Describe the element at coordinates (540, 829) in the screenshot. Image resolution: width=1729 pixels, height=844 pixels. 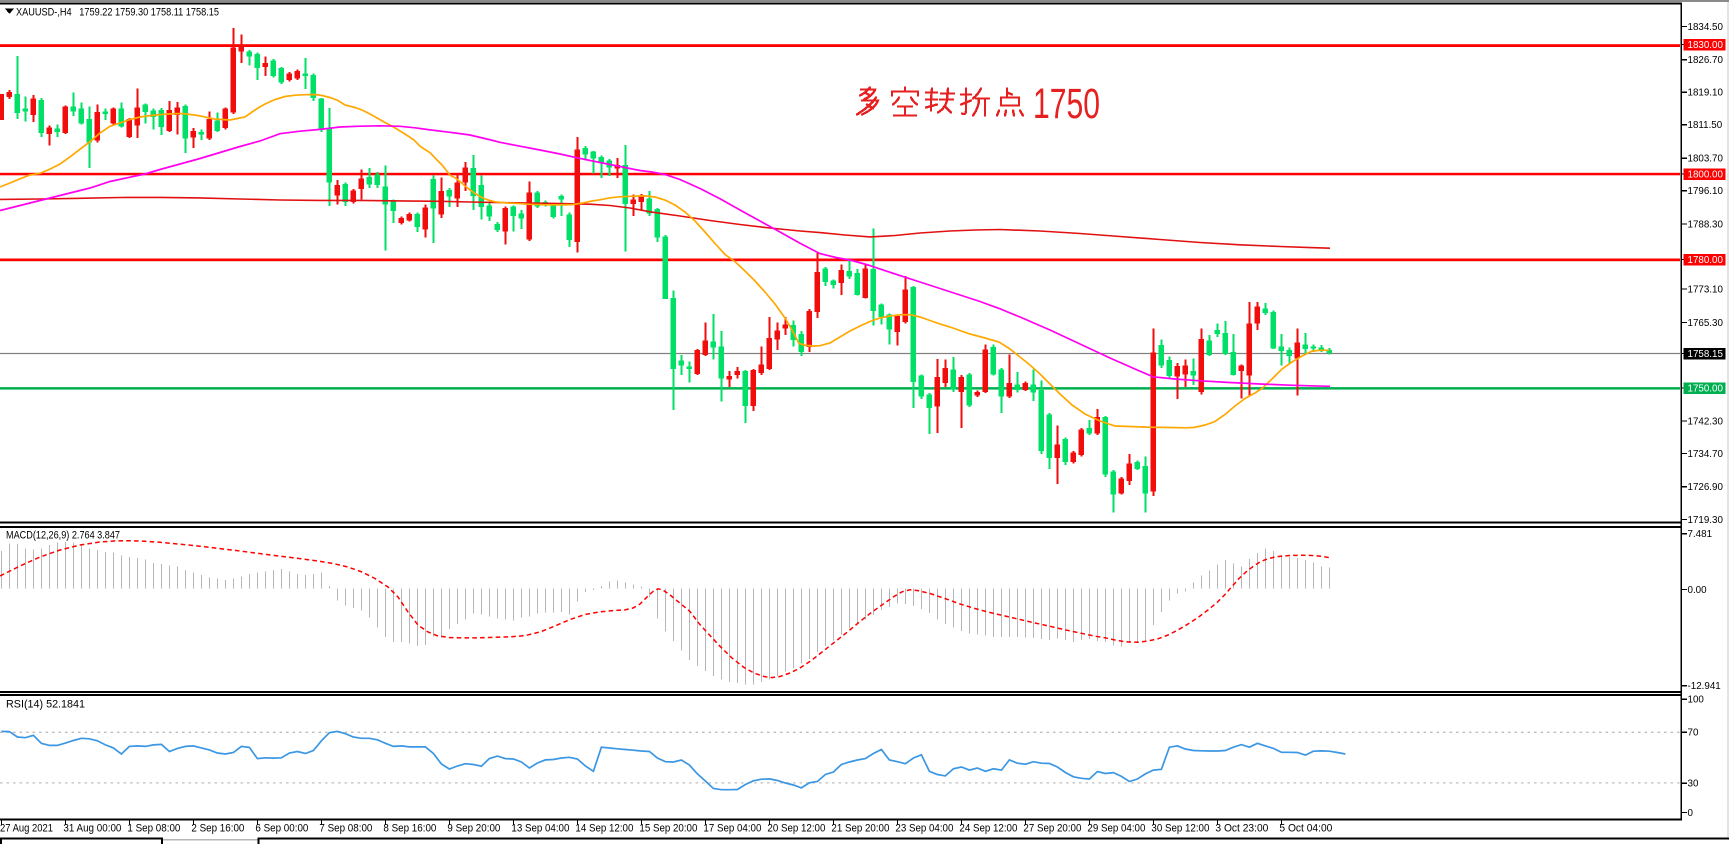
I see `svg-text: 13 Sep 04:00` at that location.